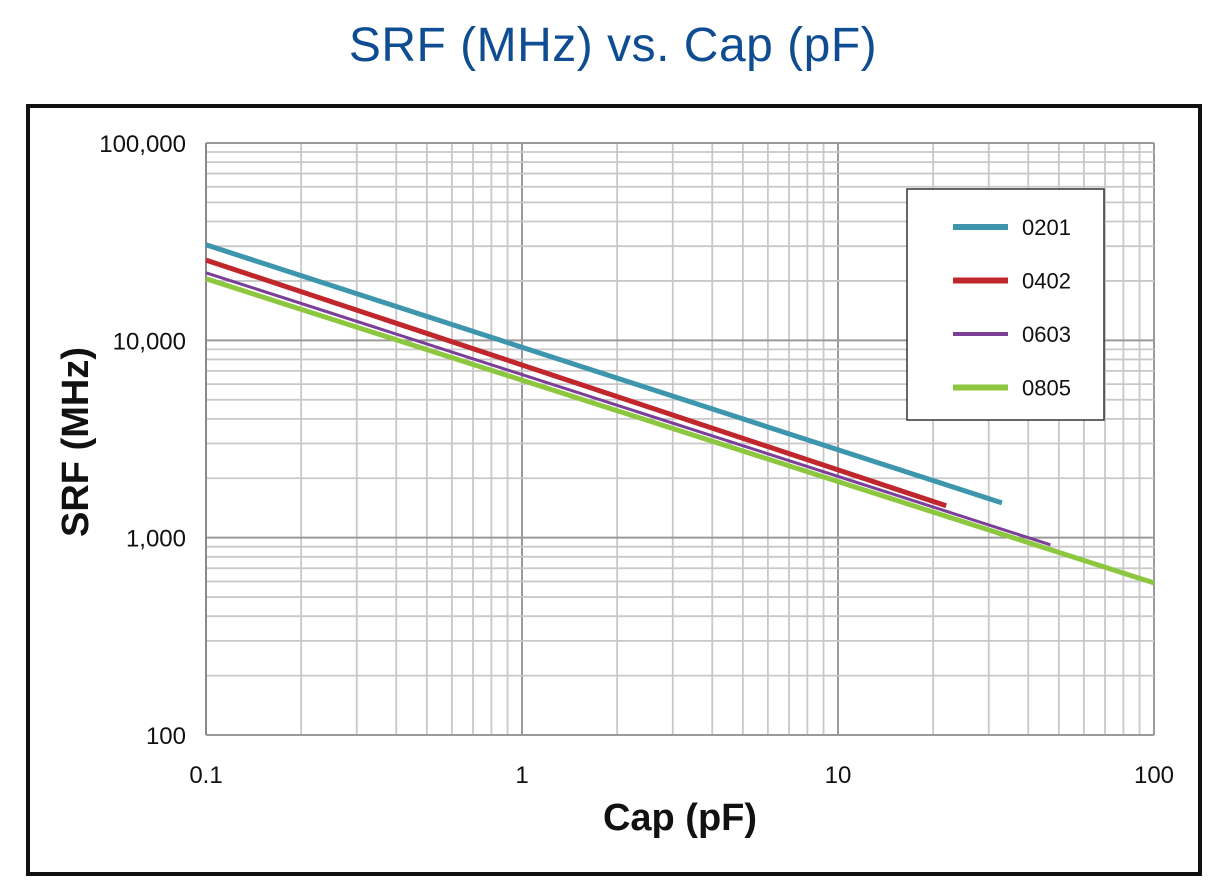 The height and width of the screenshot is (888, 1226). Describe the element at coordinates (142, 144) in the screenshot. I see `y-tick-label: 100,000` at that location.